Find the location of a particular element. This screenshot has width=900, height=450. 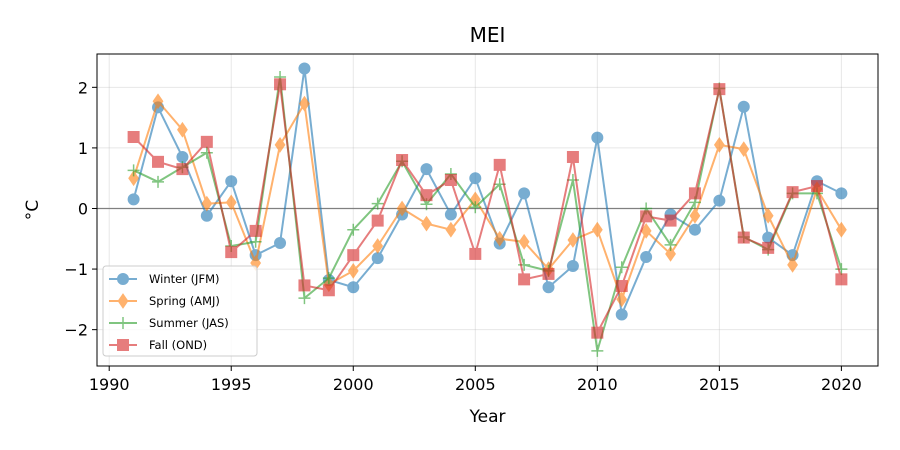

x-tick-label: 2015 is located at coordinates (719, 384).